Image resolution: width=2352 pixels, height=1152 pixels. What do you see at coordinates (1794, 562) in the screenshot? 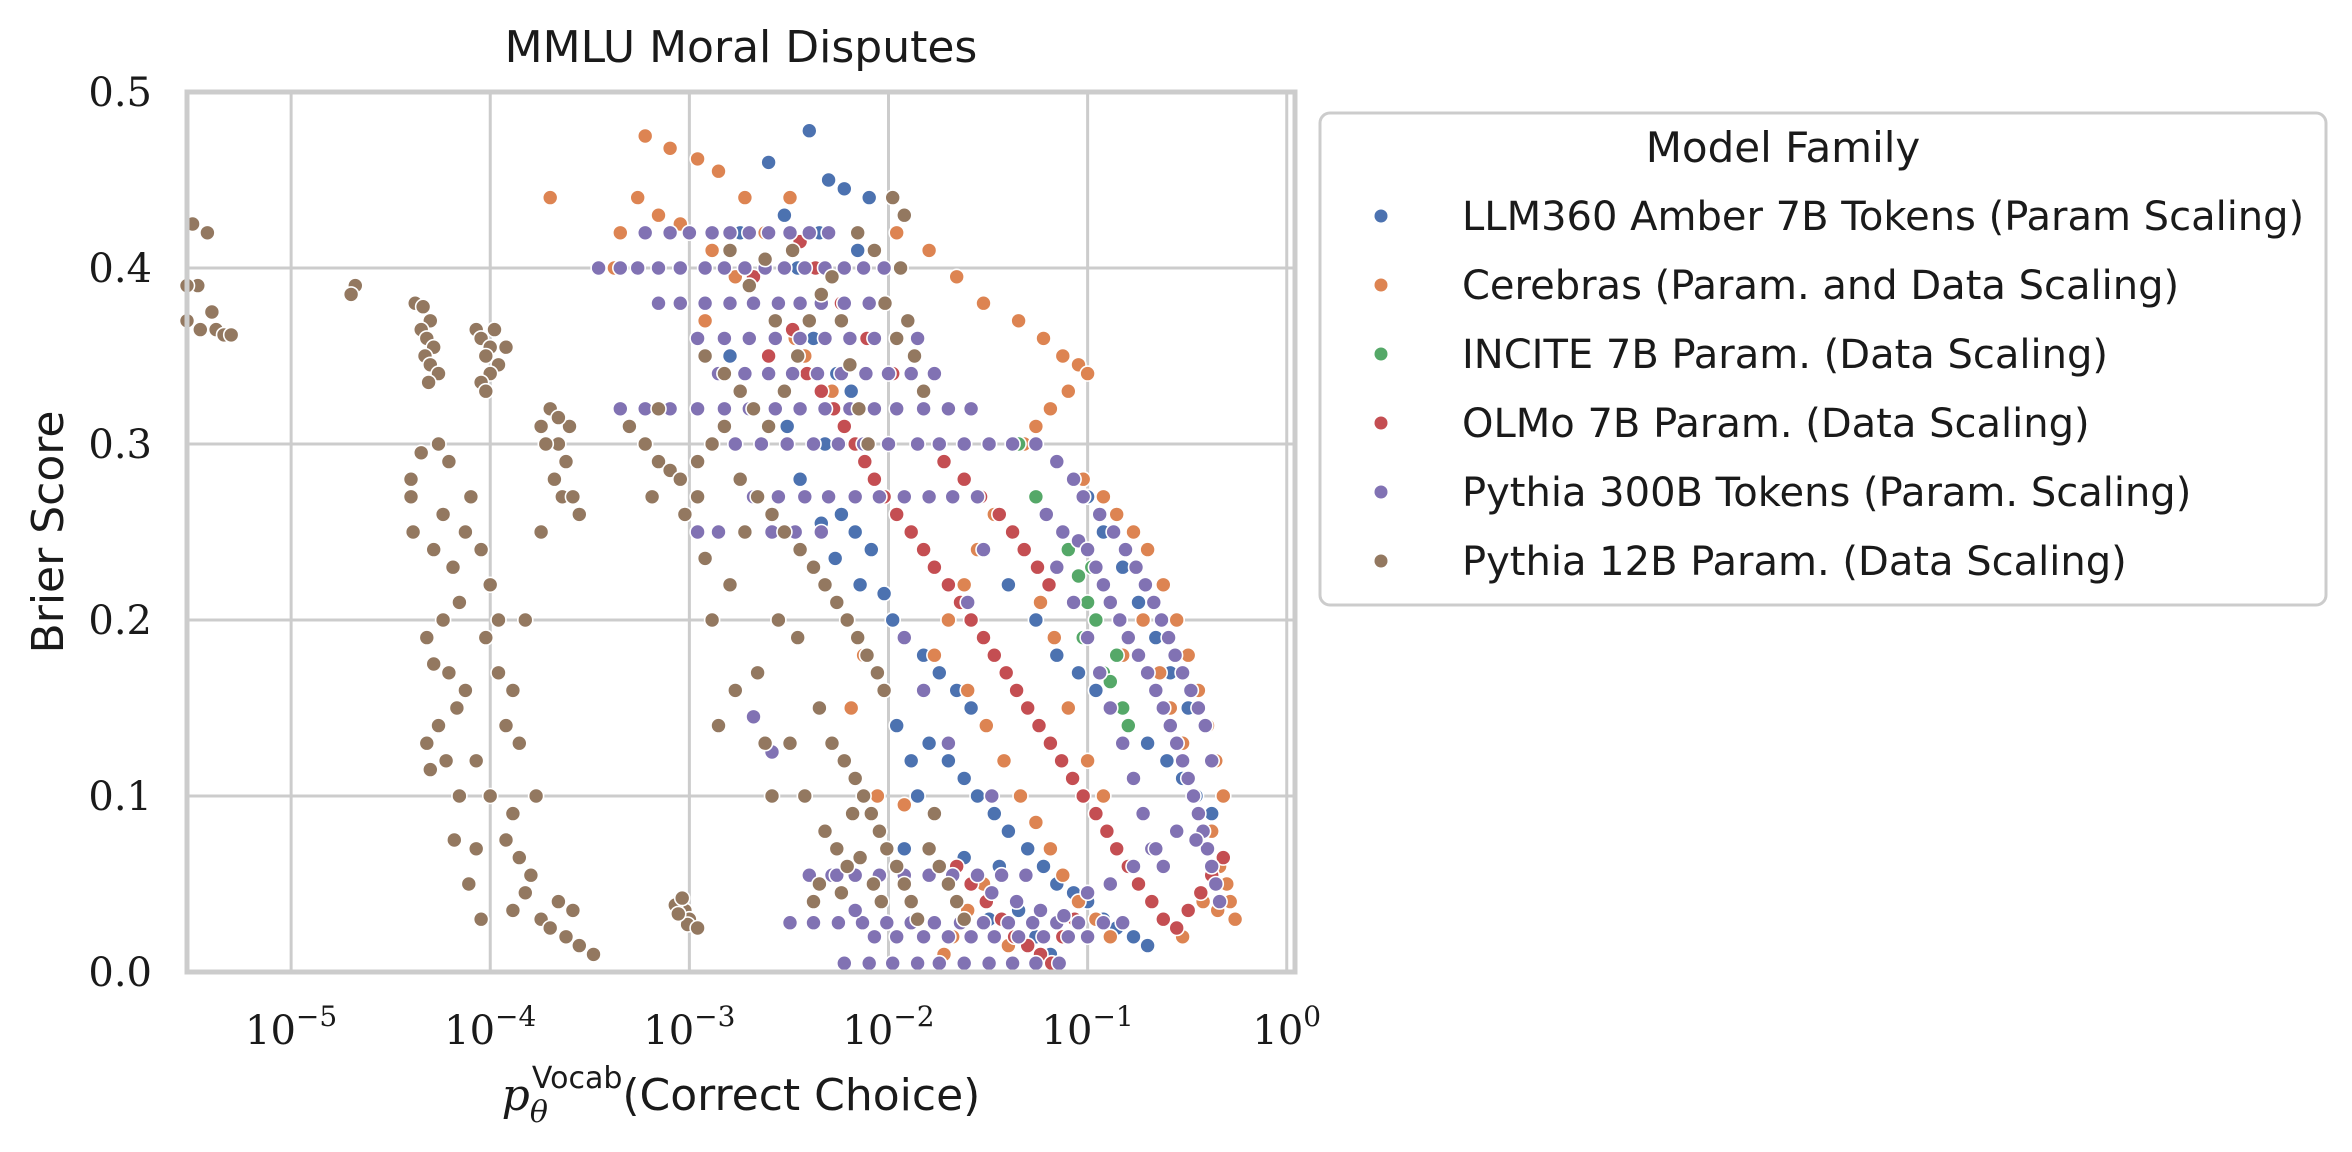
I see `legend-label-5: Pythia 12B Param. (Data Scaling)` at bounding box center [1794, 562].